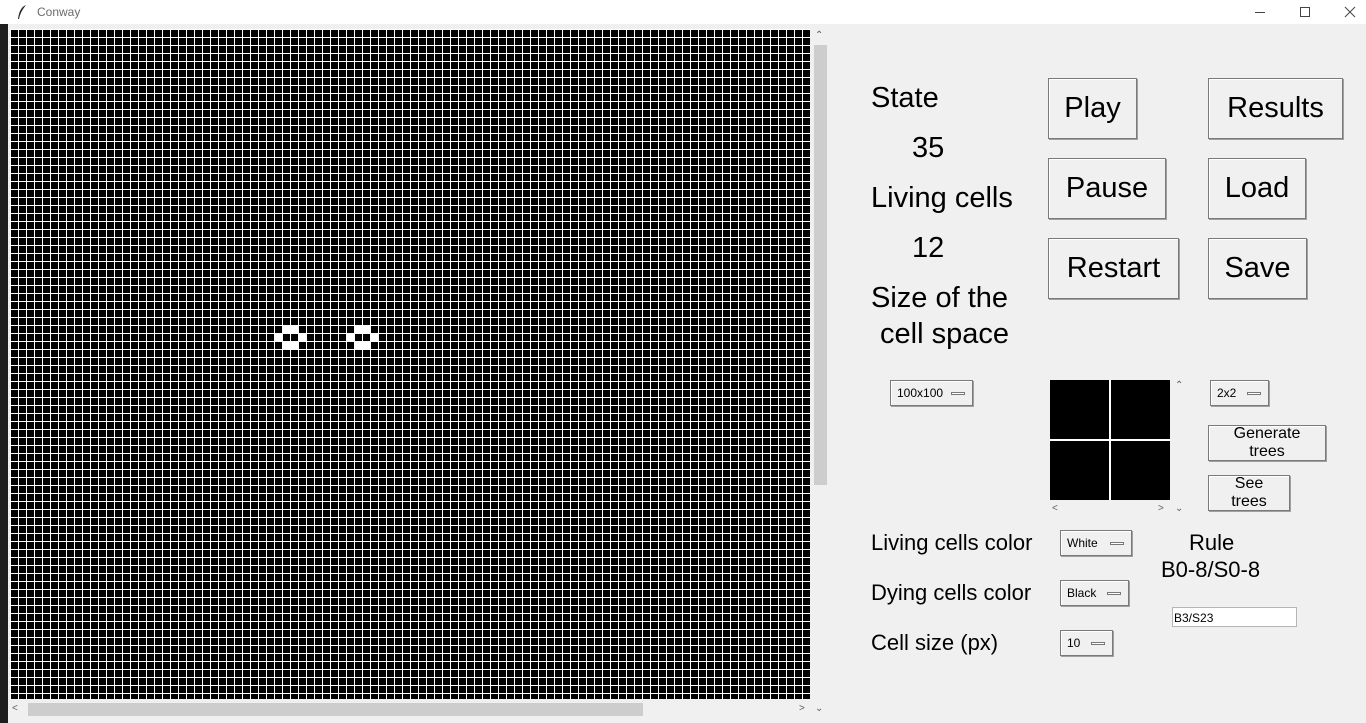 The height and width of the screenshot is (723, 1366). What do you see at coordinates (1249, 493) in the screenshot?
I see `see-trees-button: See trees` at bounding box center [1249, 493].